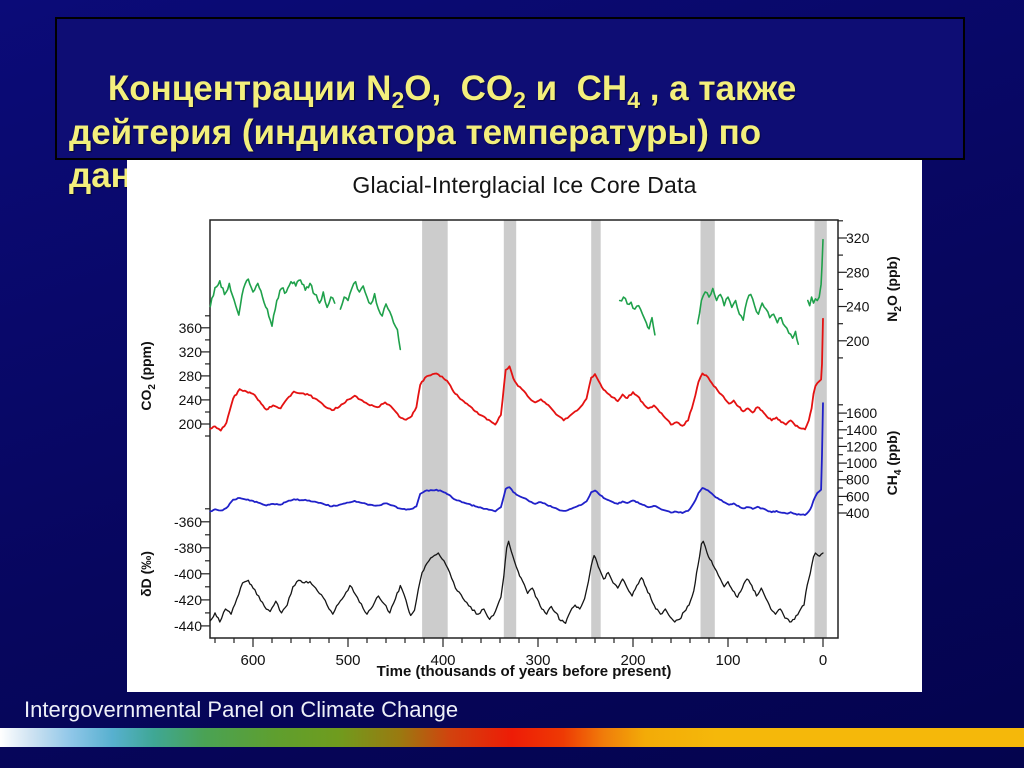  What do you see at coordinates (842, 459) in the screenshot?
I see `ch4-axis-ticks` at bounding box center [842, 459].